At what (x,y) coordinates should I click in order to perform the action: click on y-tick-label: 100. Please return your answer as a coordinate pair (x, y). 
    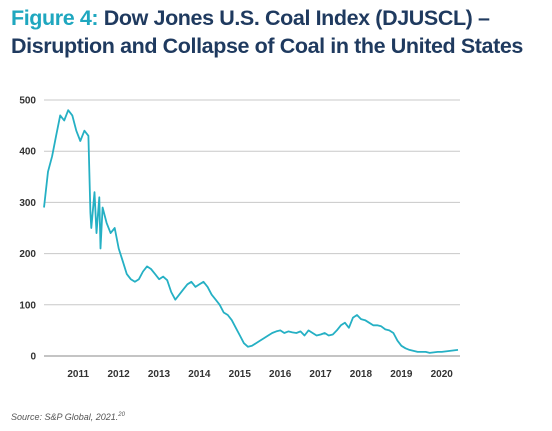
    Looking at the image, I should click on (27, 305).